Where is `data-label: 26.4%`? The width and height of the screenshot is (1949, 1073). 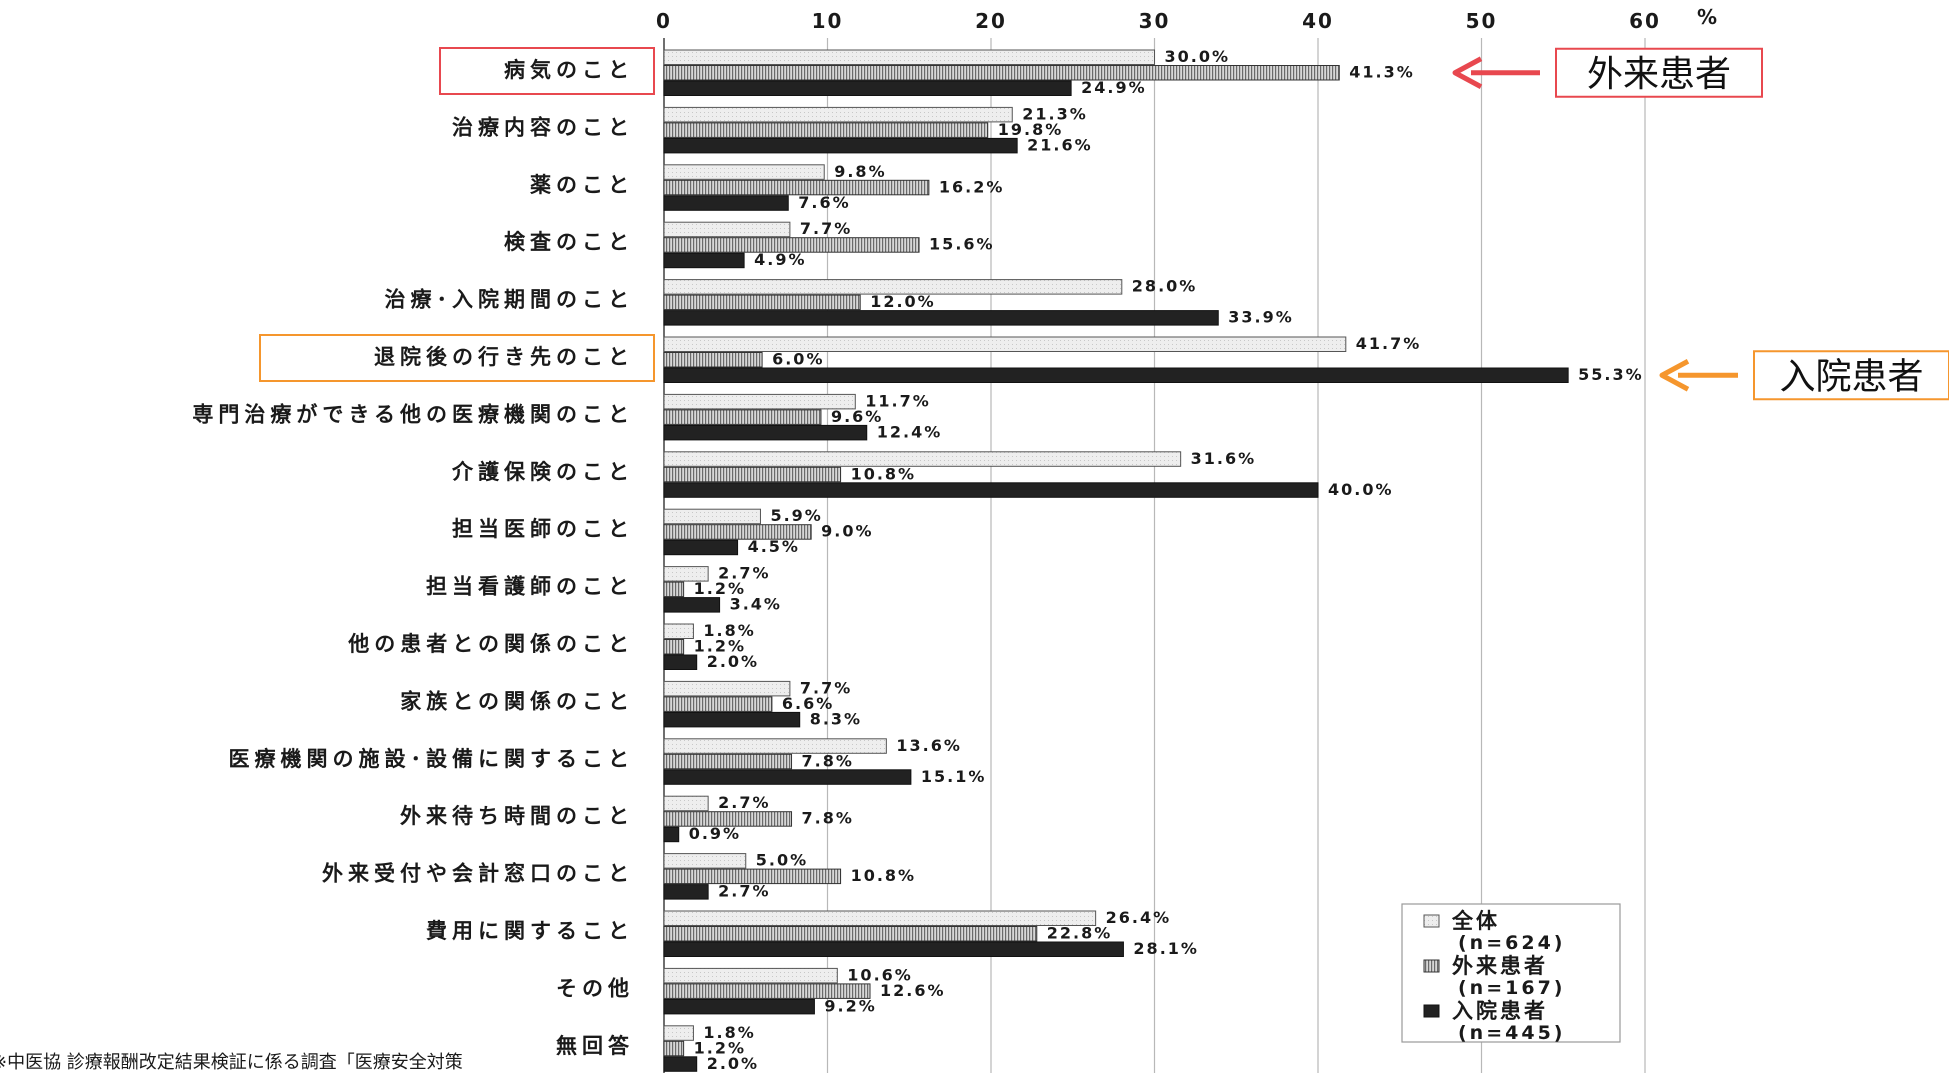 data-label: 26.4% is located at coordinates (1139, 917).